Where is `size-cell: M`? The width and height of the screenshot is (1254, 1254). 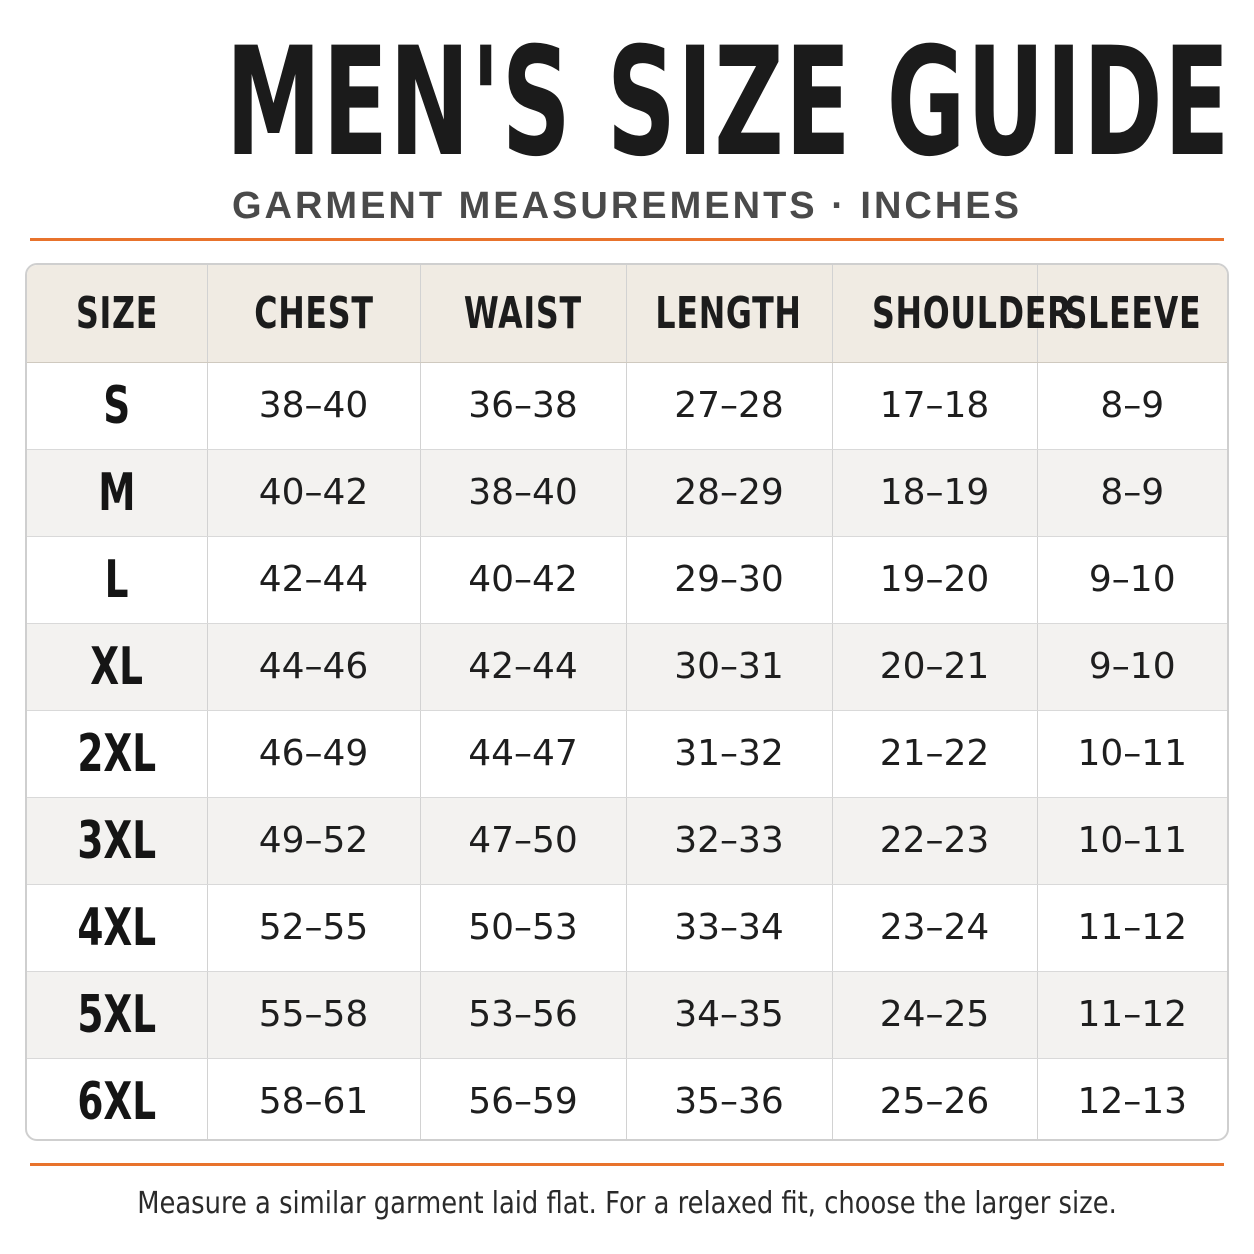 size-cell: M is located at coordinates (117, 493).